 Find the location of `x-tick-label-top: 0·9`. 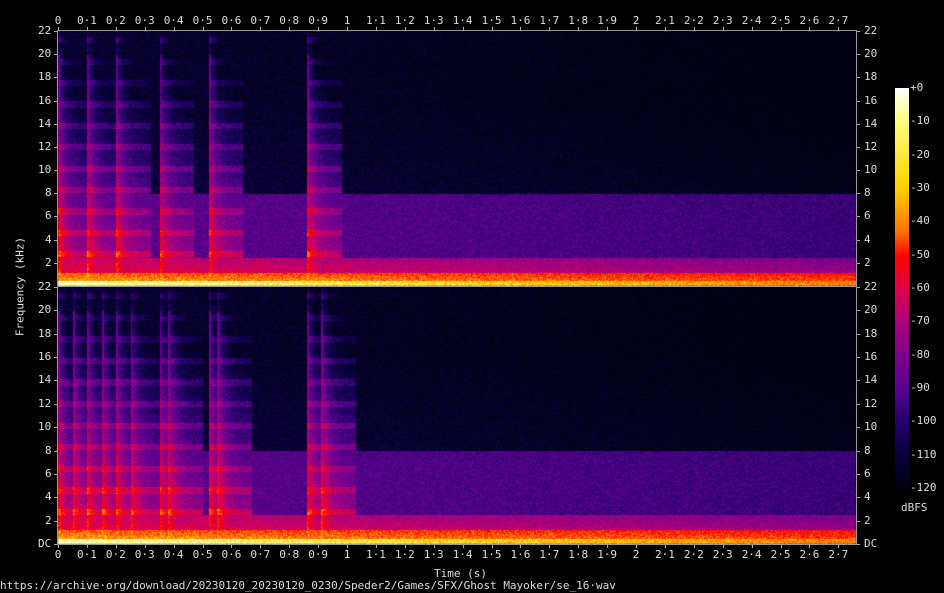

x-tick-label-top: 0·9 is located at coordinates (318, 20).